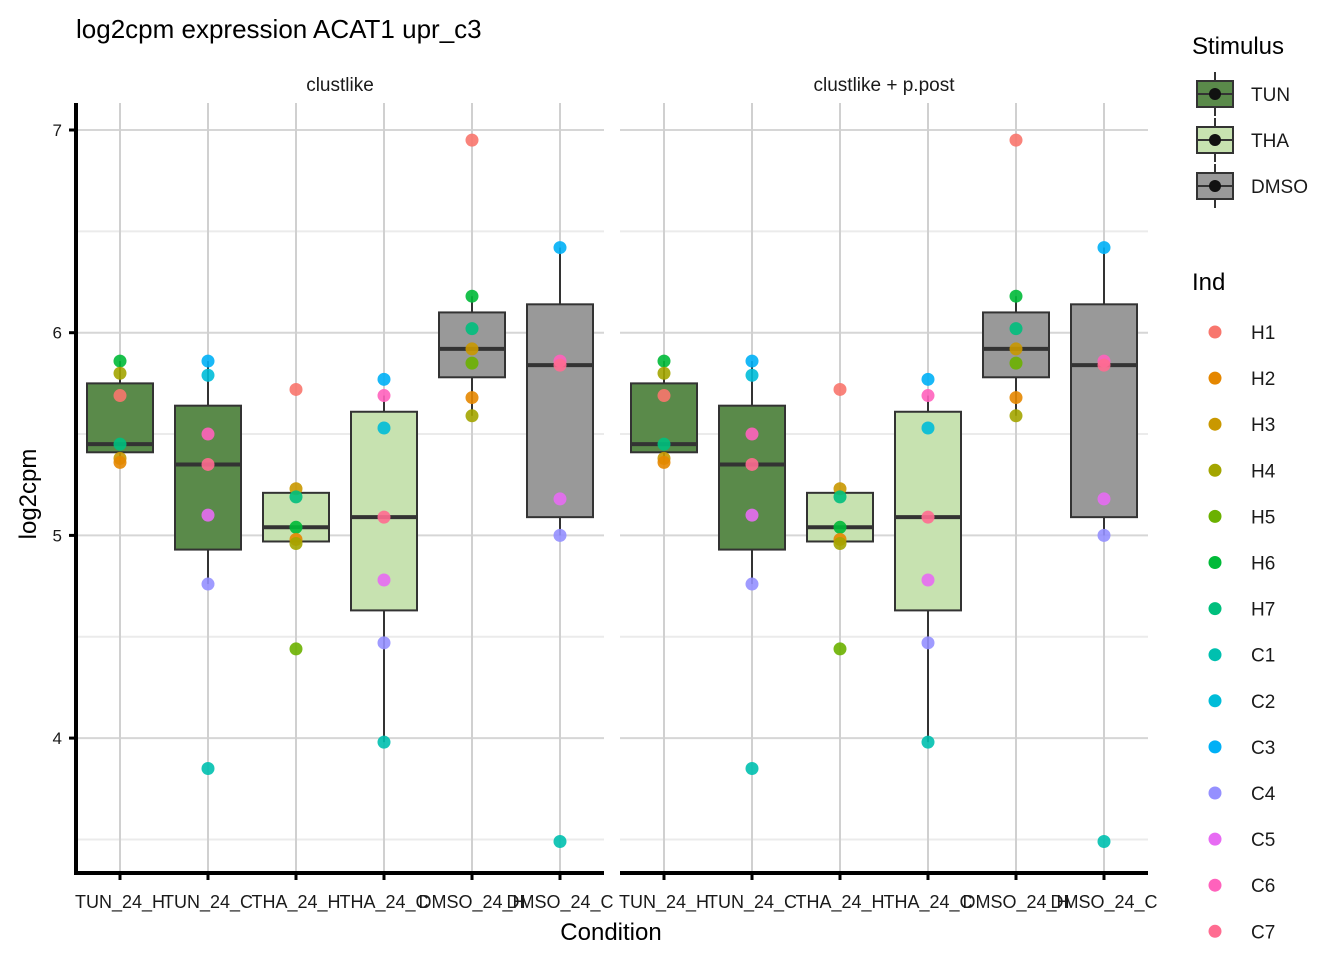 Image resolution: width=1344 pixels, height=960 pixels. Describe the element at coordinates (1279, 187) in the screenshot. I see `legend-stimulus-label: DMSO` at that location.